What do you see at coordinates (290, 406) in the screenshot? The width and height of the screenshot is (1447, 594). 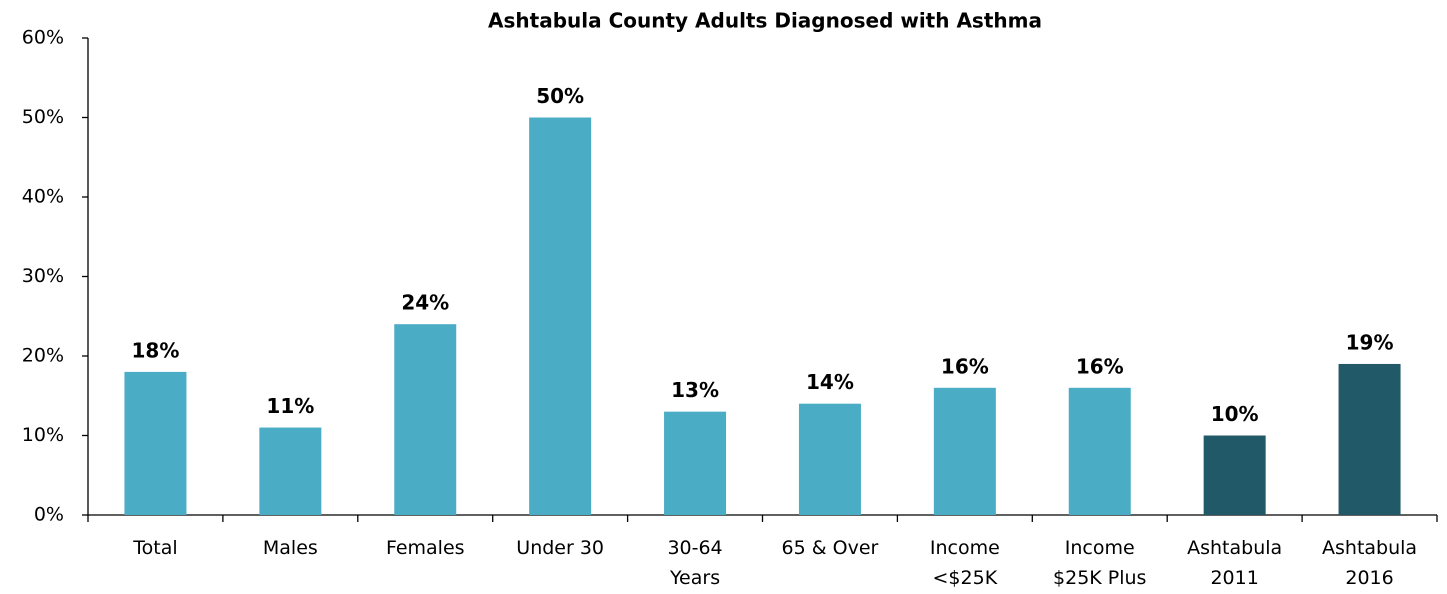 I see `value-label: 11%` at bounding box center [290, 406].